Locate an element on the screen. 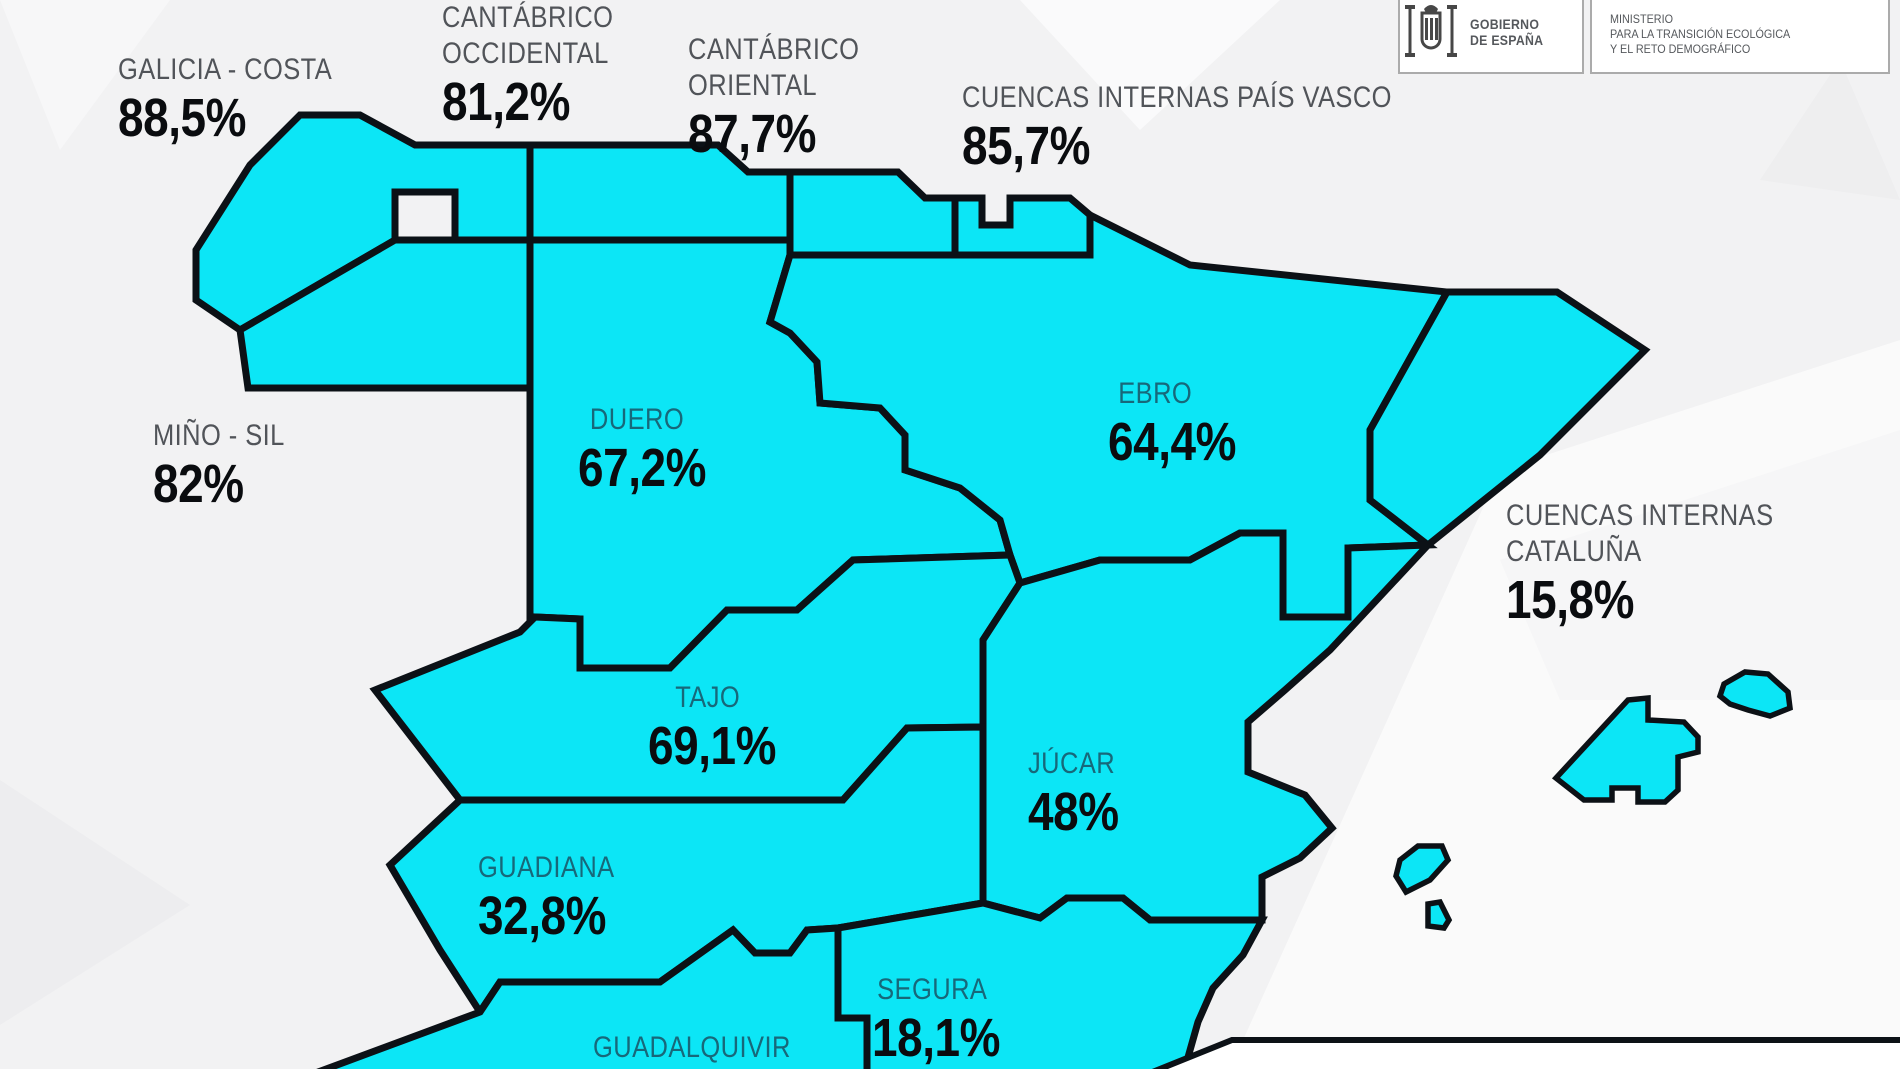 The image size is (1900, 1069). region-value: 15,8% is located at coordinates (1570, 600).